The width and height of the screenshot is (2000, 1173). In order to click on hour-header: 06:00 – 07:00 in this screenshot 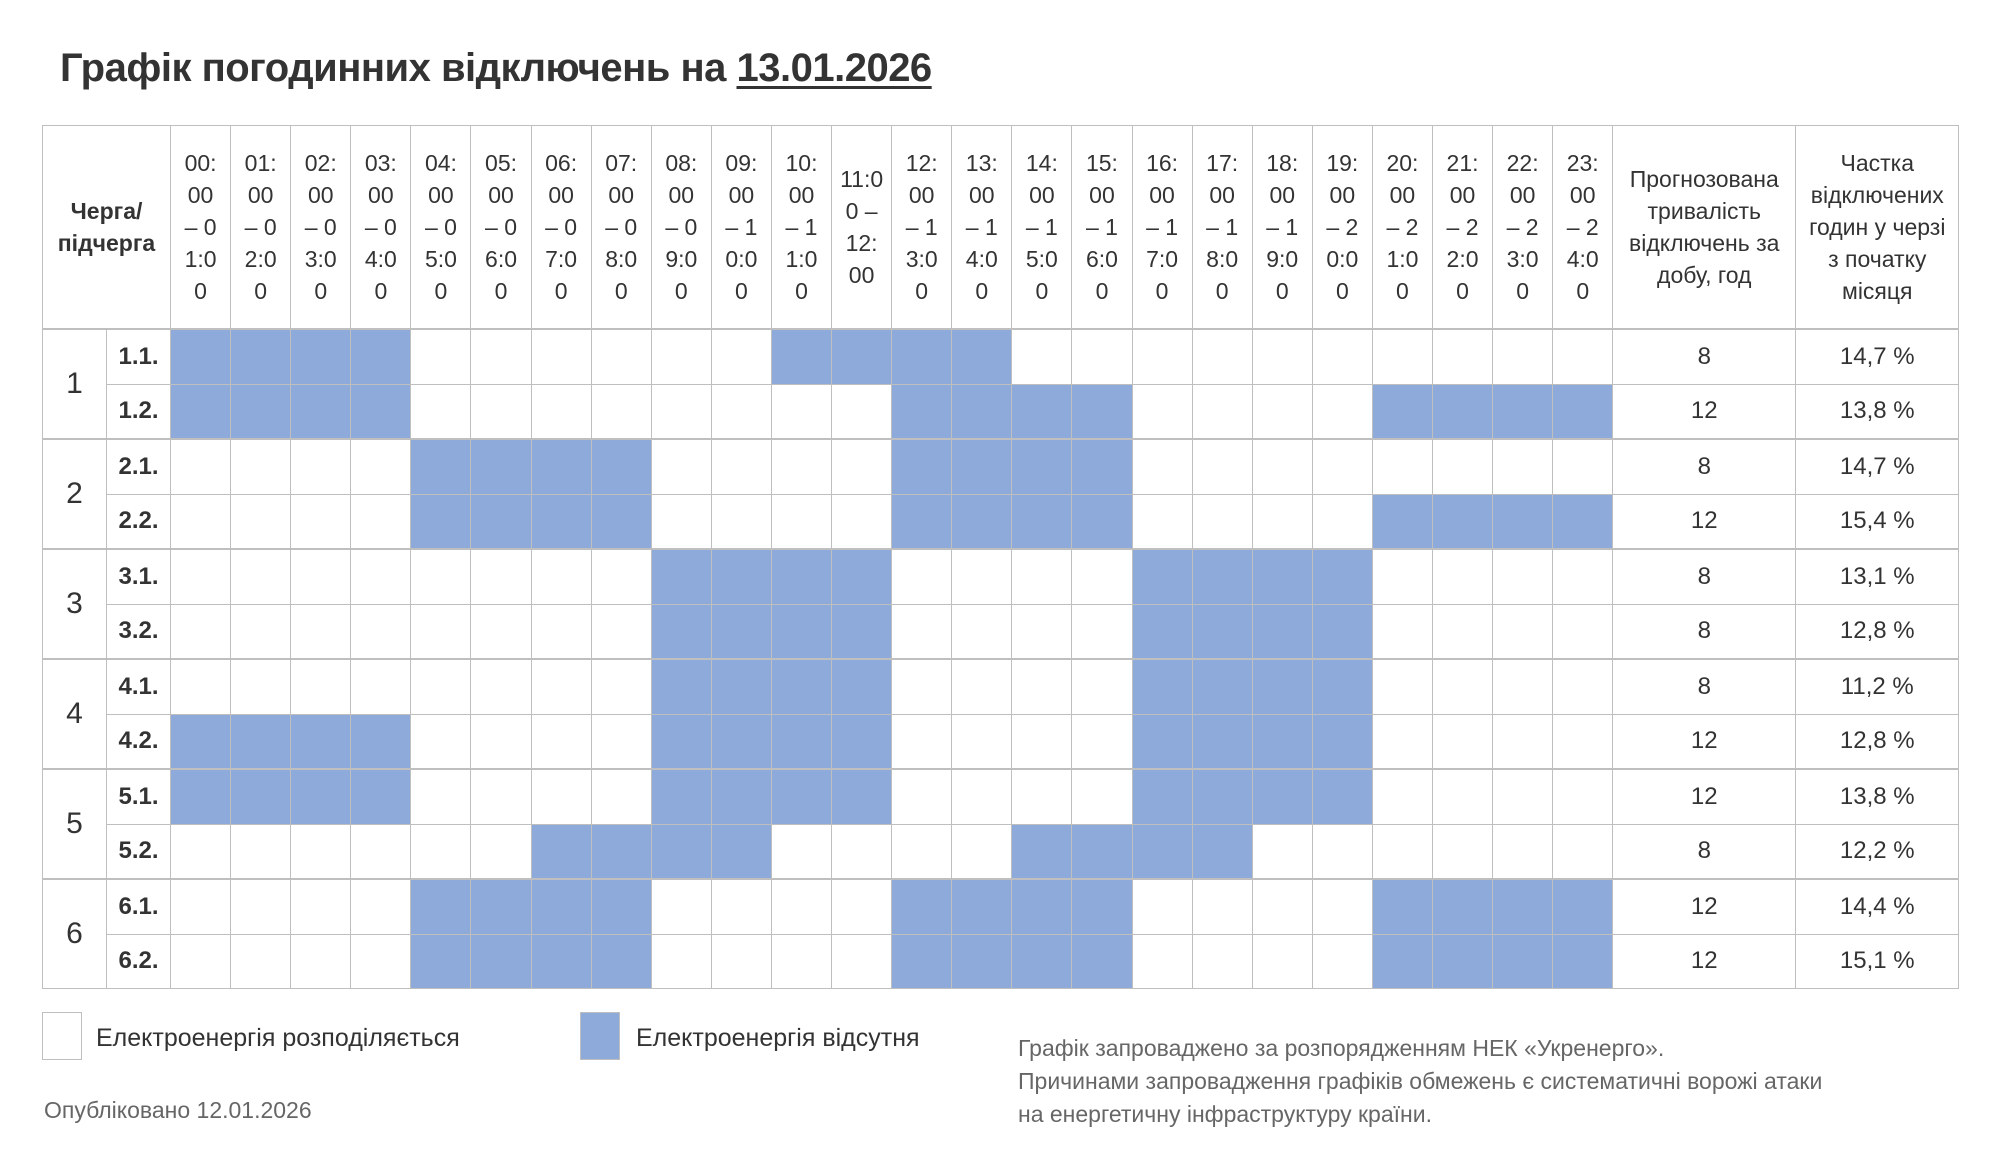, I will do `click(561, 227)`.